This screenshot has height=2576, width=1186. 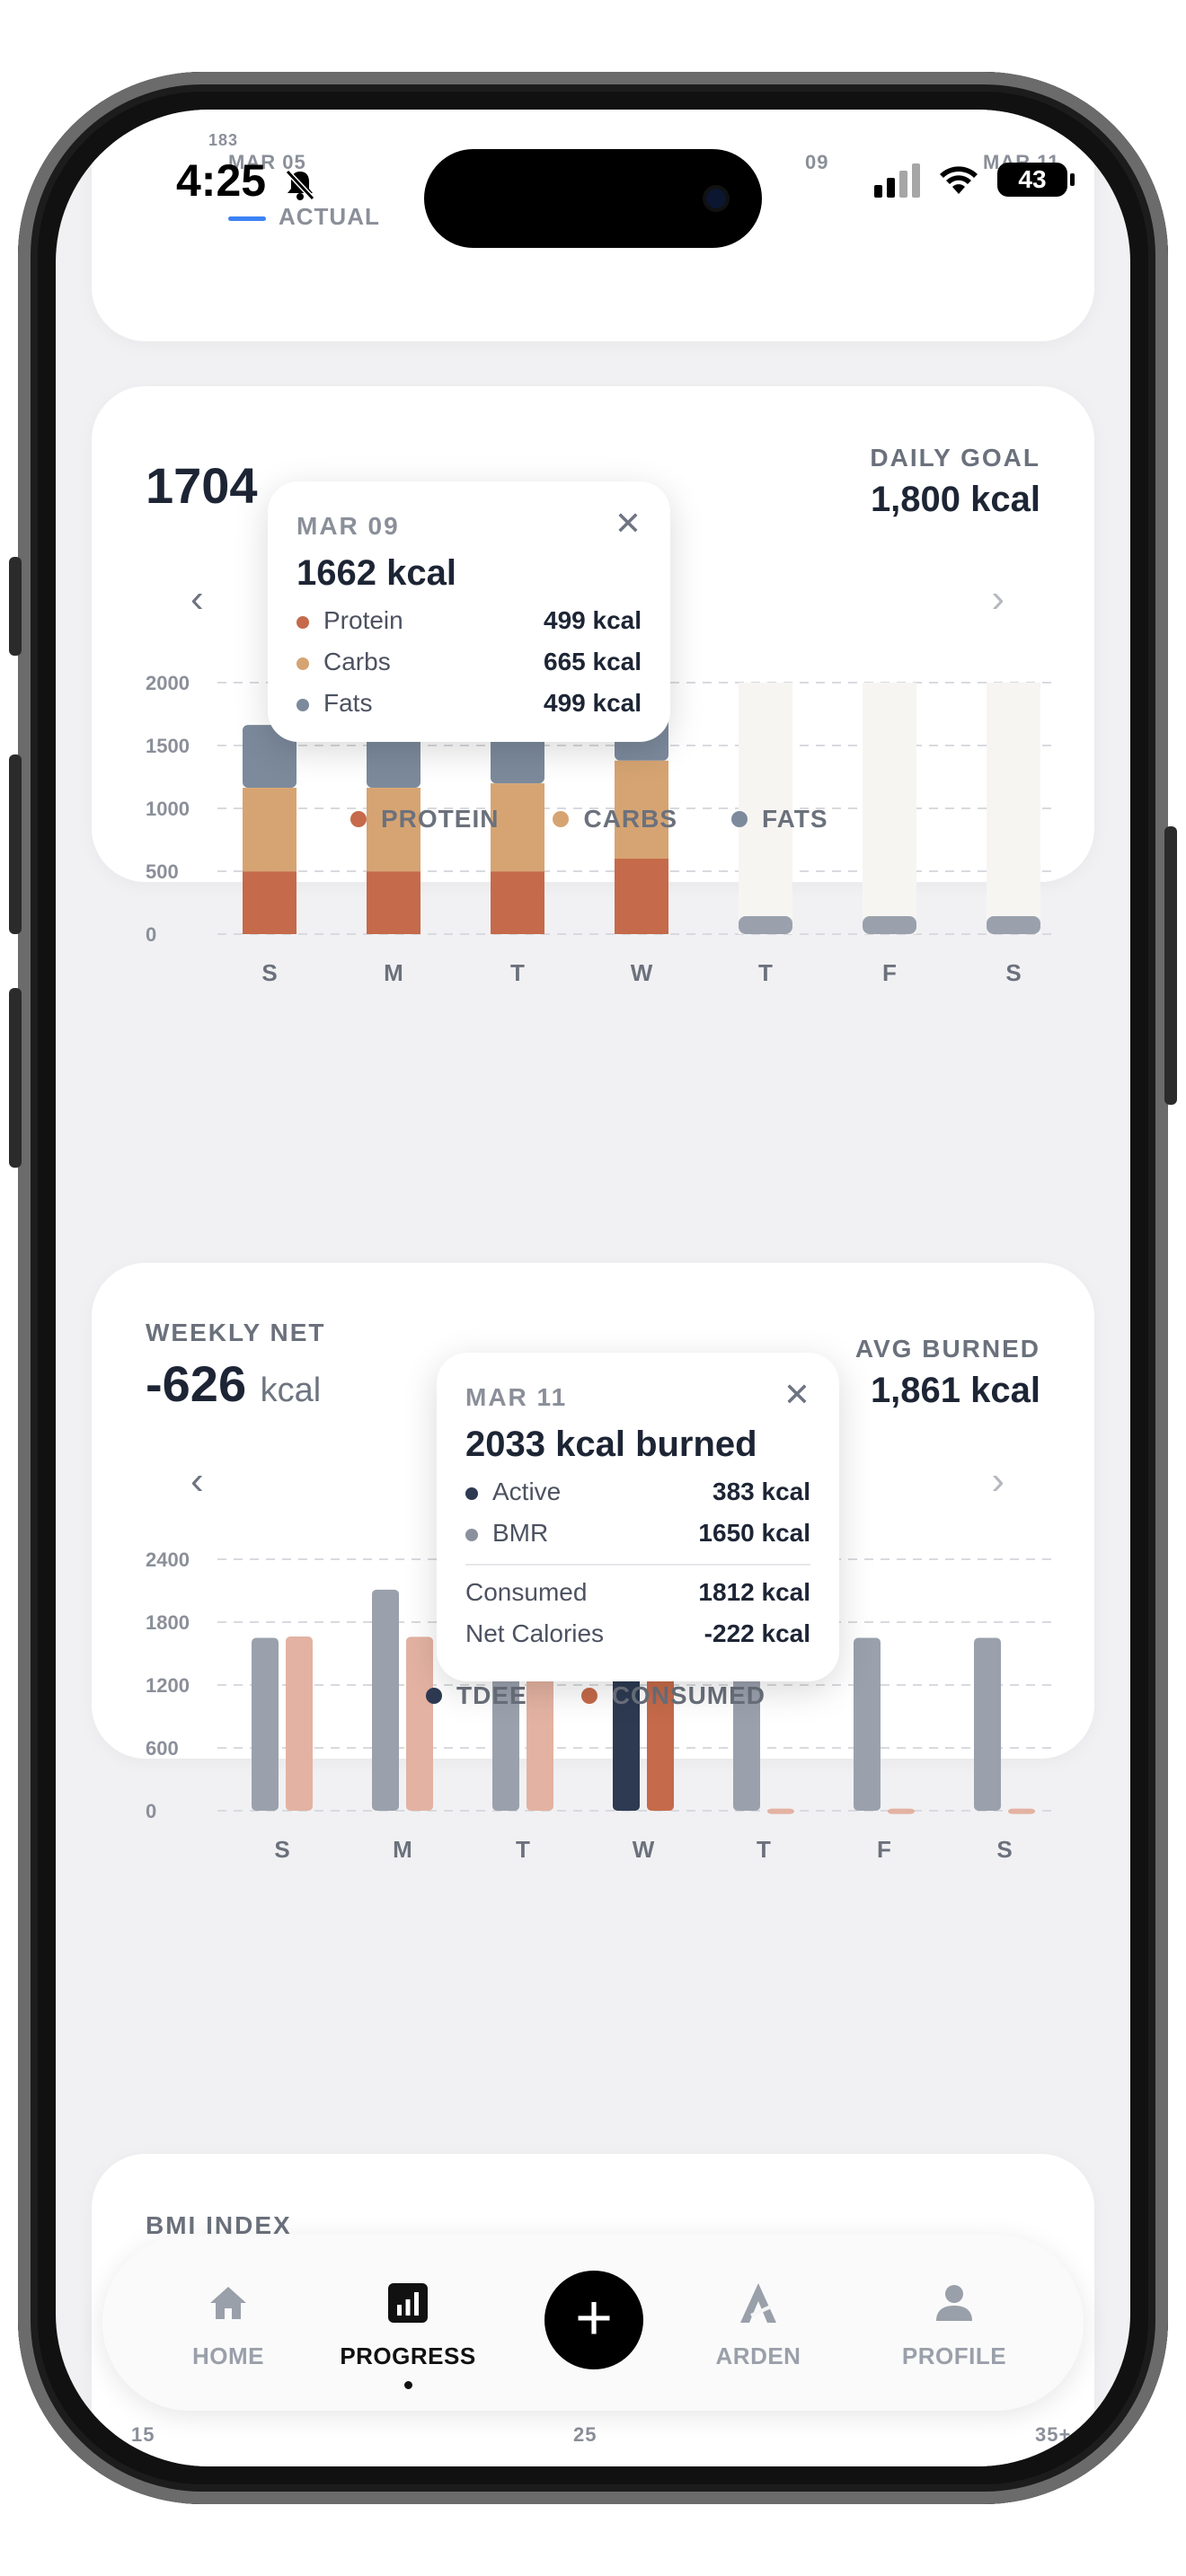 What do you see at coordinates (162, 1748) in the screenshot?
I see `y-tick-label: 600` at bounding box center [162, 1748].